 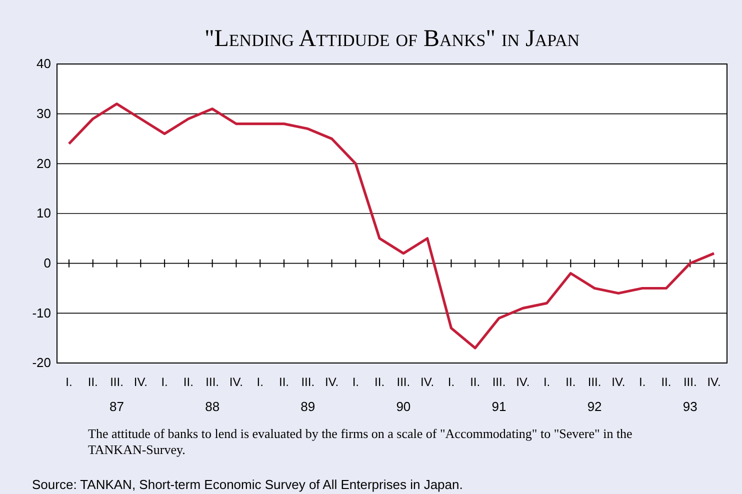 I want to click on chart-title: "Lending Attidude of Banks" in Japan, so click(x=392, y=39).